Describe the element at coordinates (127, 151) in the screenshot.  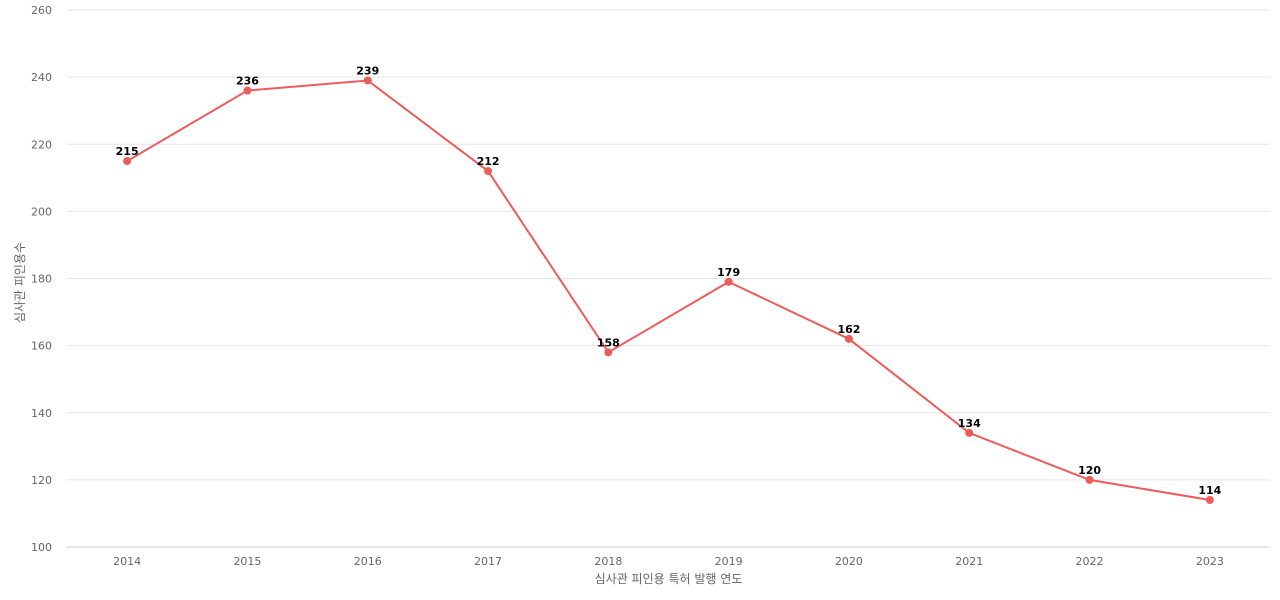
I see `data-label: 215` at that location.